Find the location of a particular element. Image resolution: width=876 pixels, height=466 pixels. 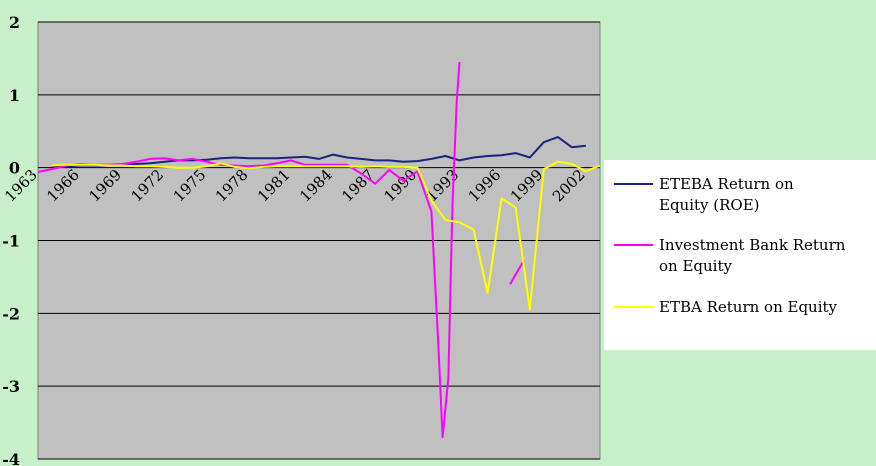

legend-label: ETEBA Return on Equity (ROE) is located at coordinates (726, 194).